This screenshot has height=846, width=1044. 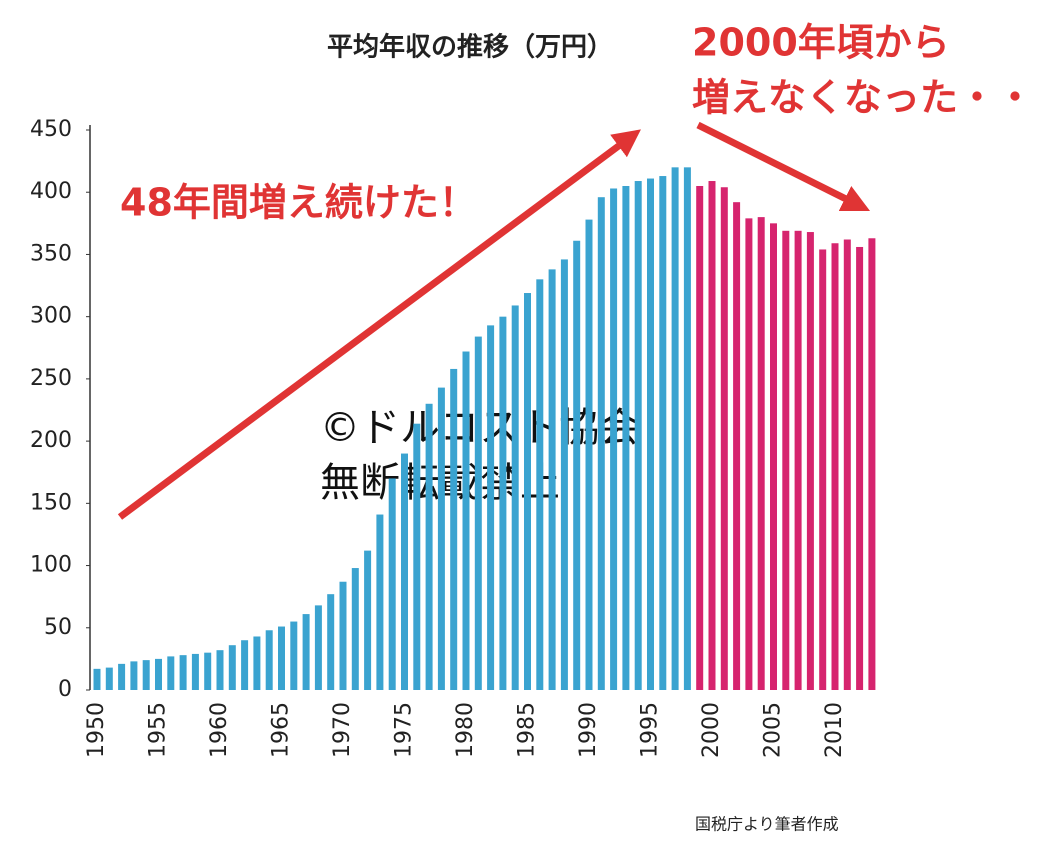 I want to click on x-tick-label: 2000, so click(x=711, y=730).